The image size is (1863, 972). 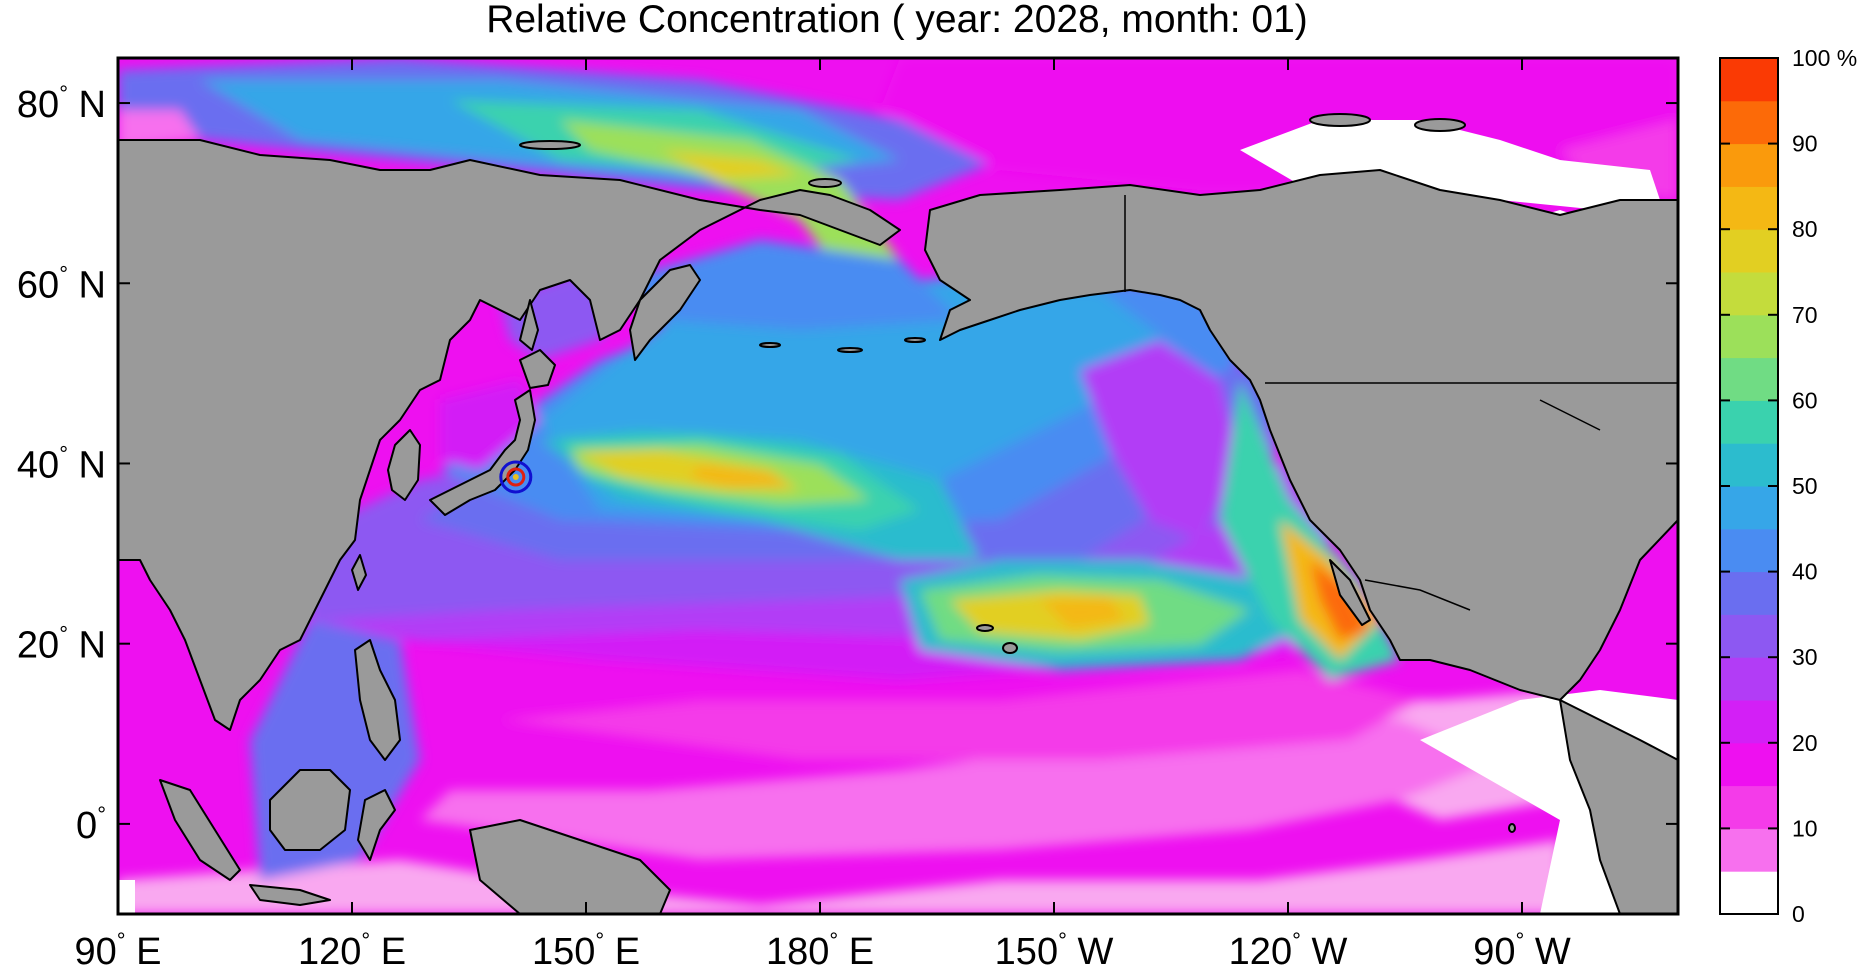 What do you see at coordinates (1401, 403) in the screenshot?
I see `political-borders` at bounding box center [1401, 403].